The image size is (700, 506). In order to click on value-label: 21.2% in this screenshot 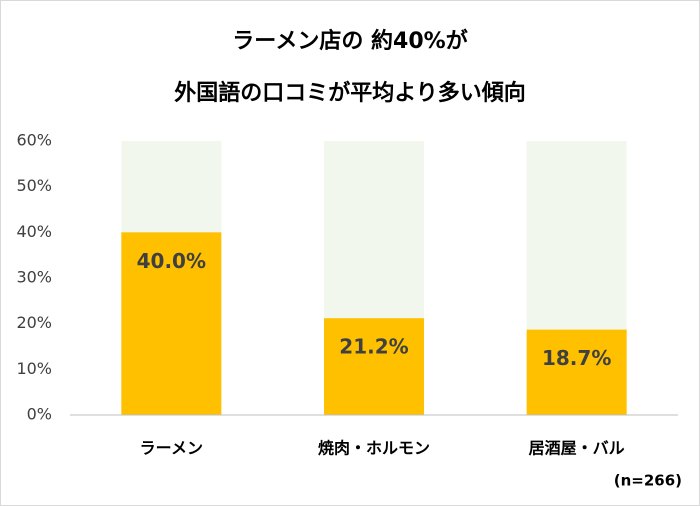, I will do `click(373, 347)`.